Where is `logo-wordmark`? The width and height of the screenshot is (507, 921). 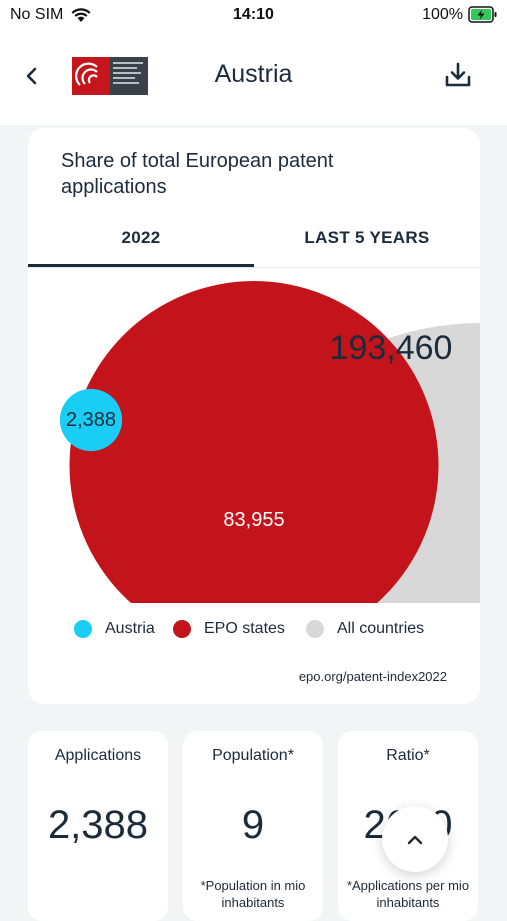
logo-wordmark is located at coordinates (129, 74).